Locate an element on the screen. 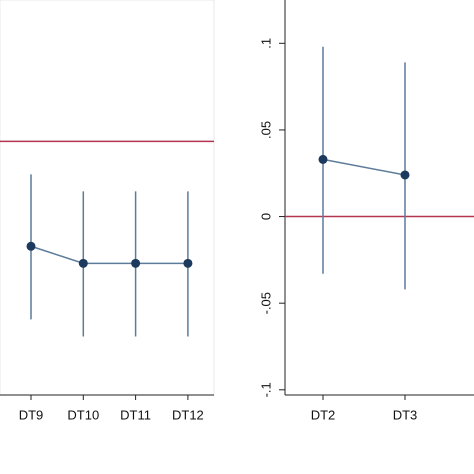 The height and width of the screenshot is (474, 474). x-tick-label: DT12 is located at coordinates (188, 414).